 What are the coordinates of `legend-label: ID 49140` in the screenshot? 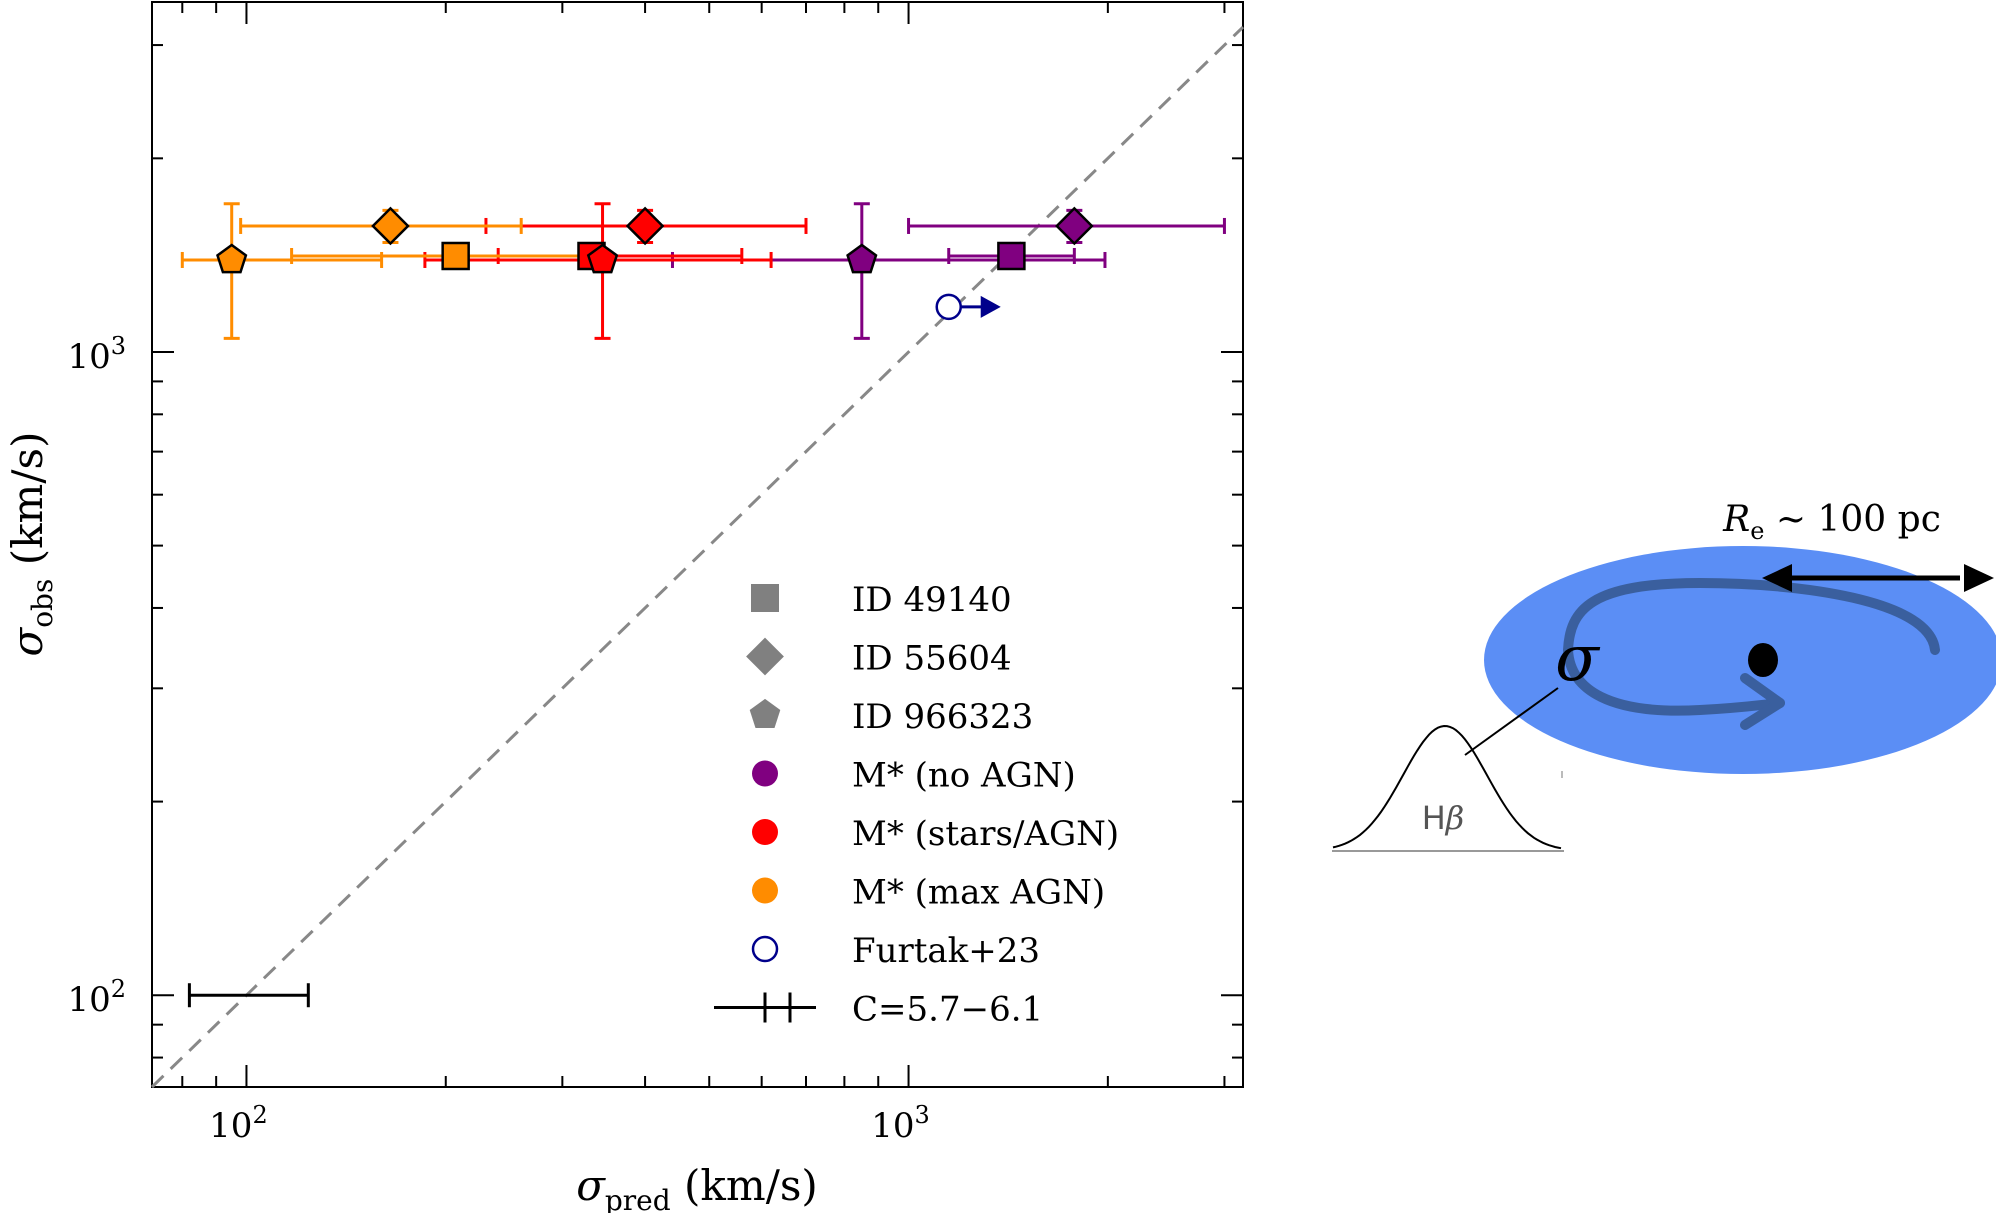 It's located at (932, 600).